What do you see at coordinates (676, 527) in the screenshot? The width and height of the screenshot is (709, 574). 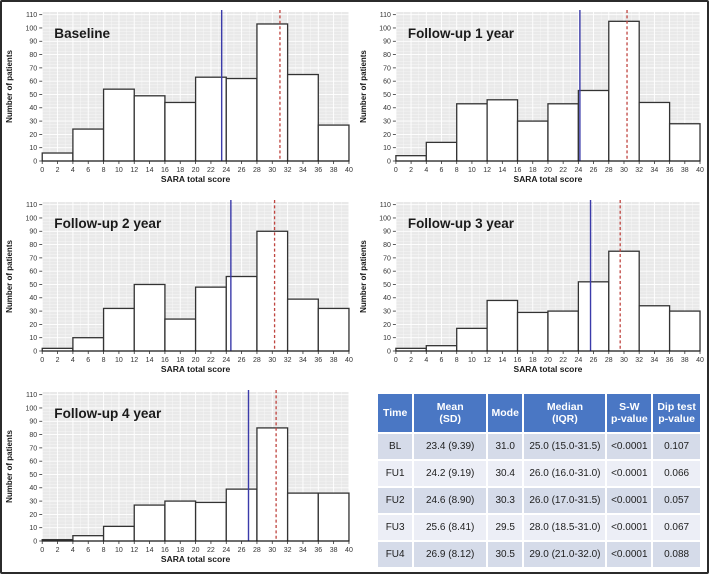 I see `table-cell: 0.067` at bounding box center [676, 527].